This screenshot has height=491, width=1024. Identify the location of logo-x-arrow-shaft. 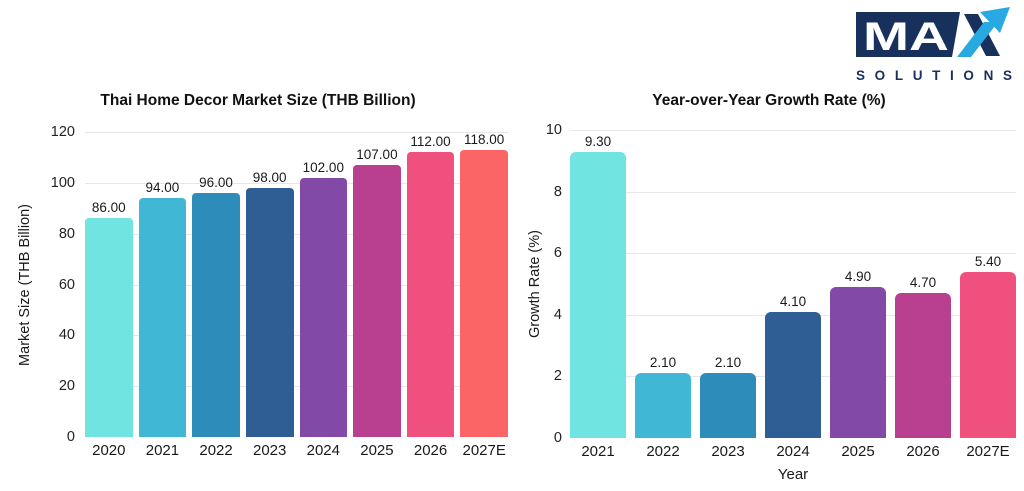
(977, 39).